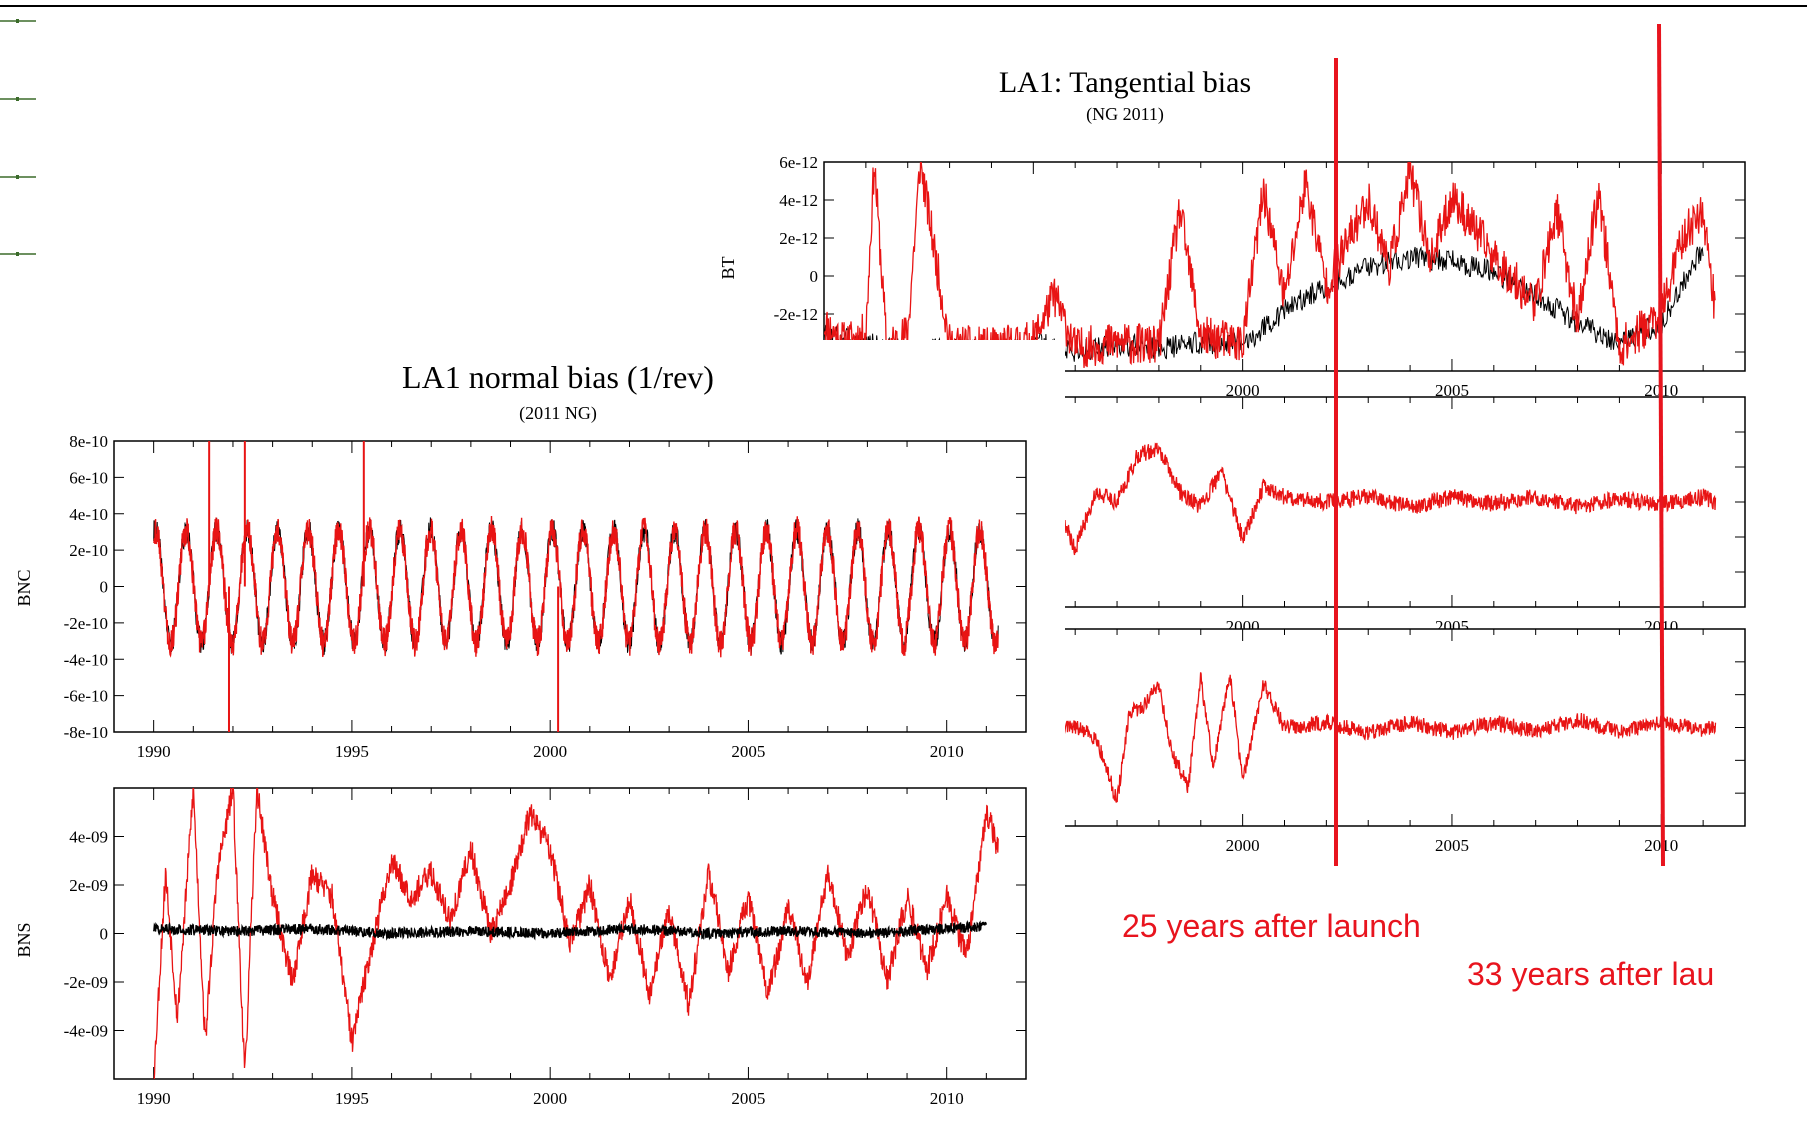  I want to click on bt3-fit-line, so click(1374, 737).